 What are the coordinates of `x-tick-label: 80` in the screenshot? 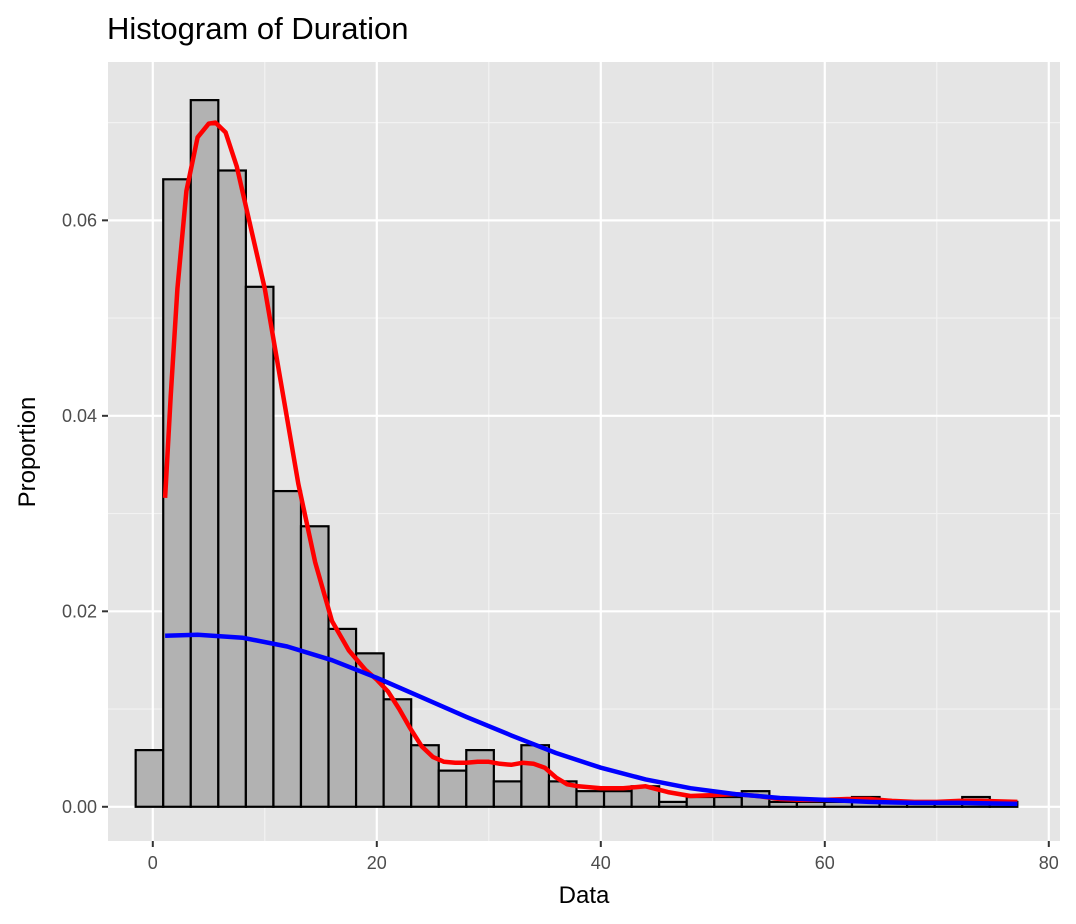 It's located at (1049, 863).